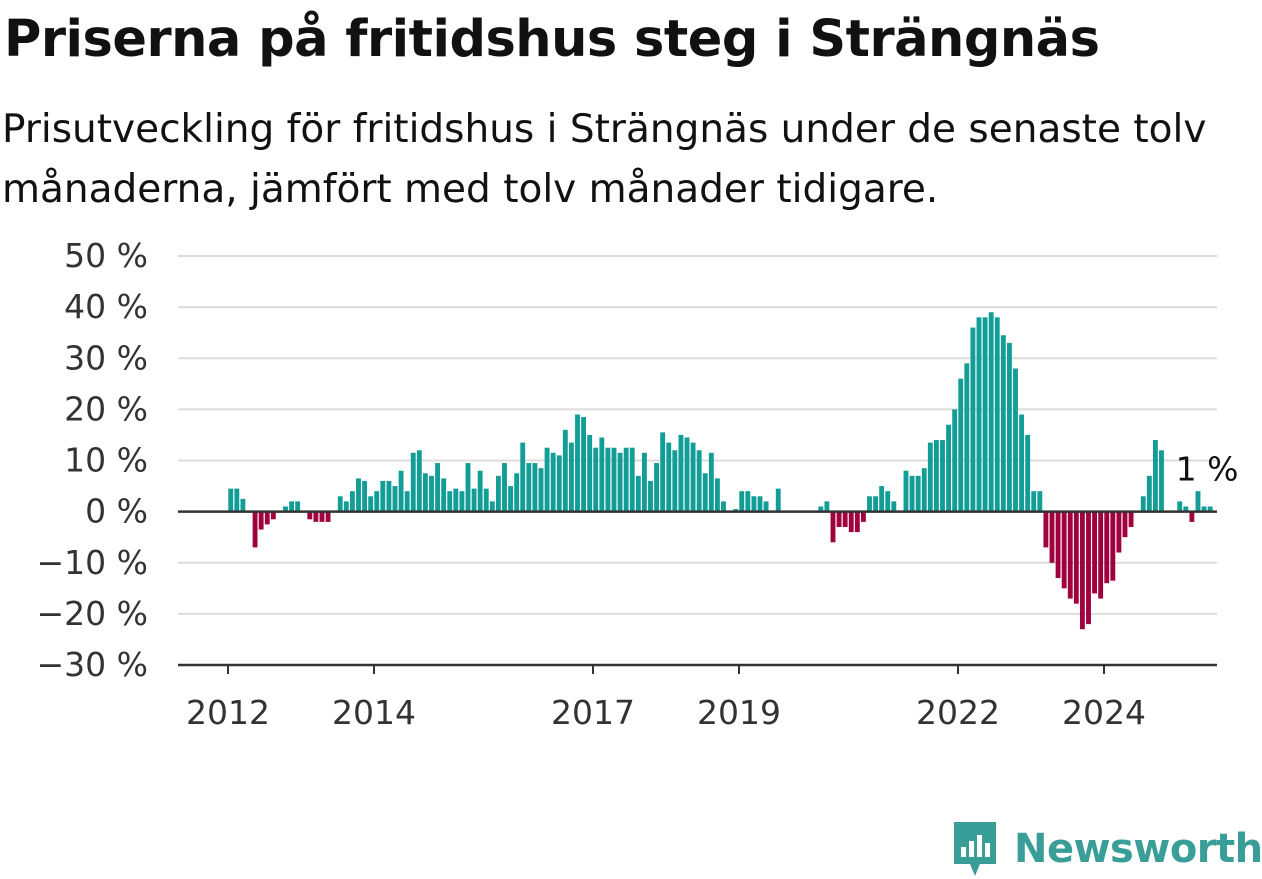 This screenshot has height=879, width=1262. What do you see at coordinates (106, 306) in the screenshot?
I see `y-tick-label: 40 %` at bounding box center [106, 306].